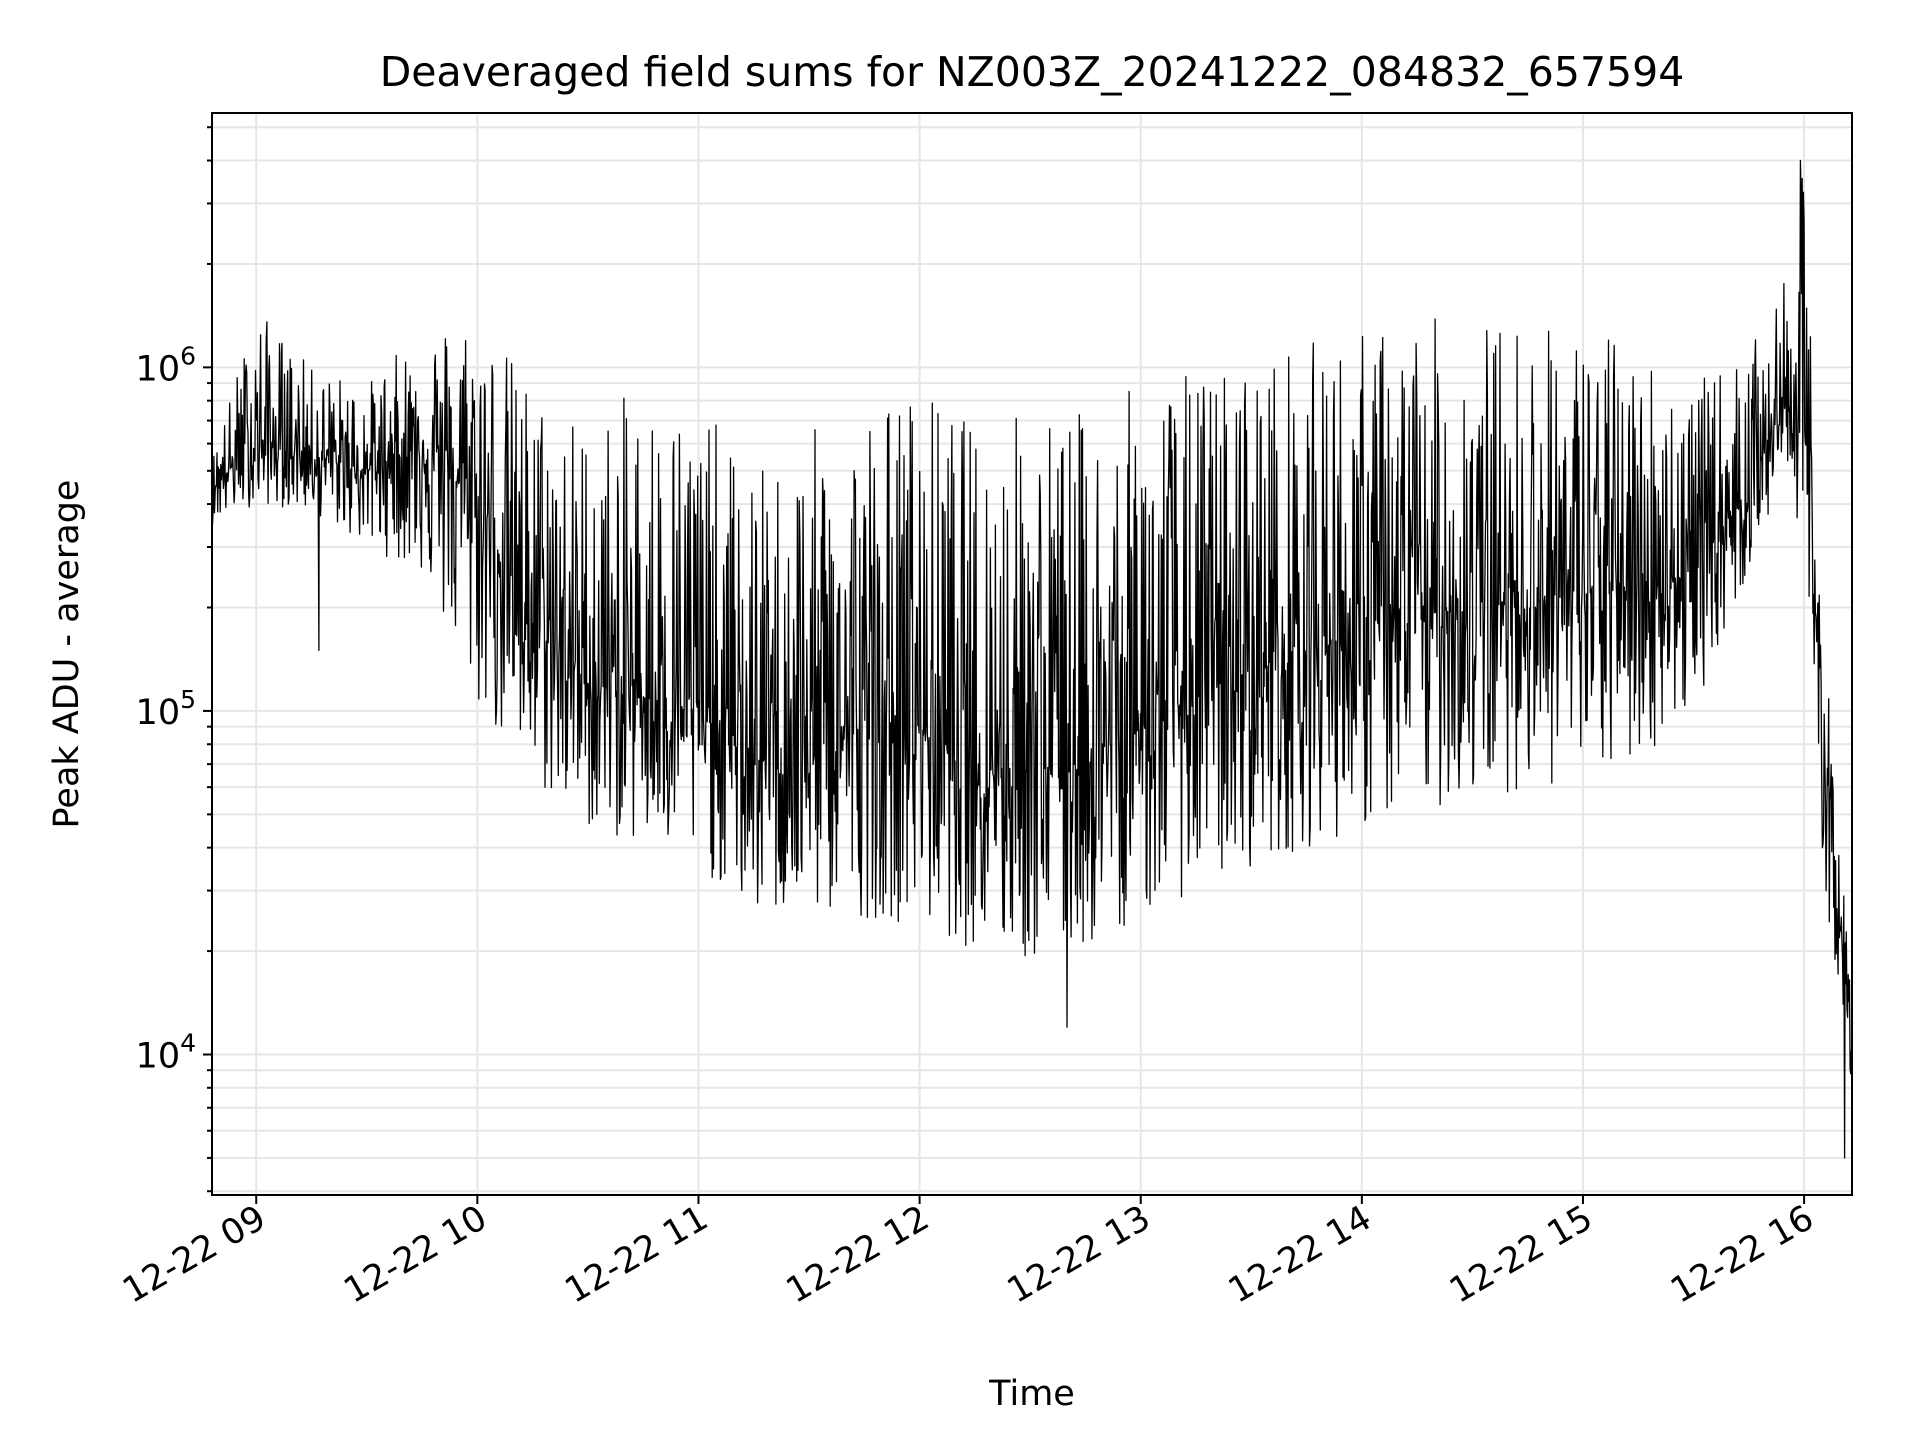 Image resolution: width=1920 pixels, height=1440 pixels. Describe the element at coordinates (1742, 1254) in the screenshot. I see `x-tick-label: 12-22 16` at that location.